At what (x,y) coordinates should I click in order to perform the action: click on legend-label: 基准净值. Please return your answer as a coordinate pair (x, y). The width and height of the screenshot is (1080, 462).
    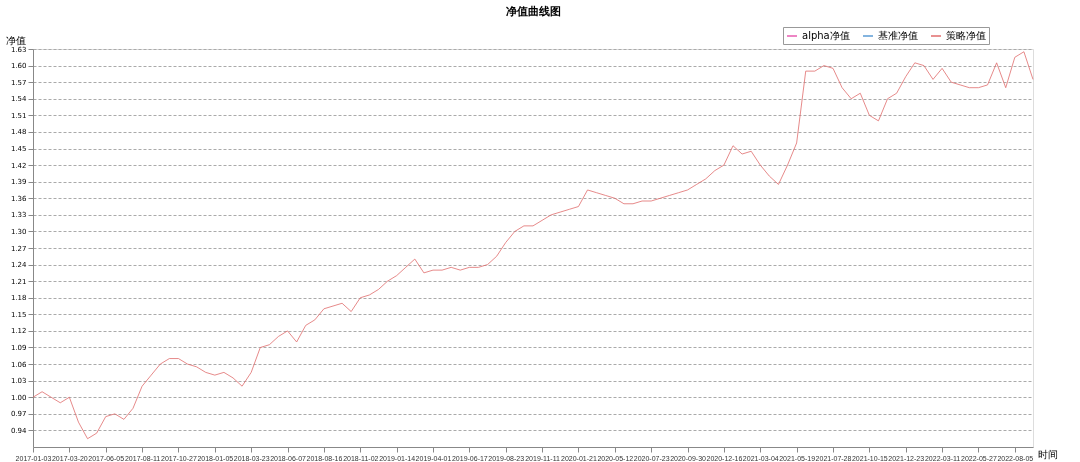
    Looking at the image, I should click on (898, 35).